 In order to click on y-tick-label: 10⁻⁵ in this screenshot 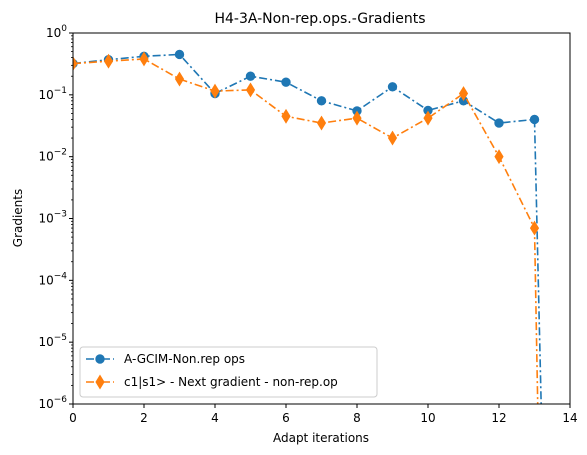, I will do `click(52, 341)`.